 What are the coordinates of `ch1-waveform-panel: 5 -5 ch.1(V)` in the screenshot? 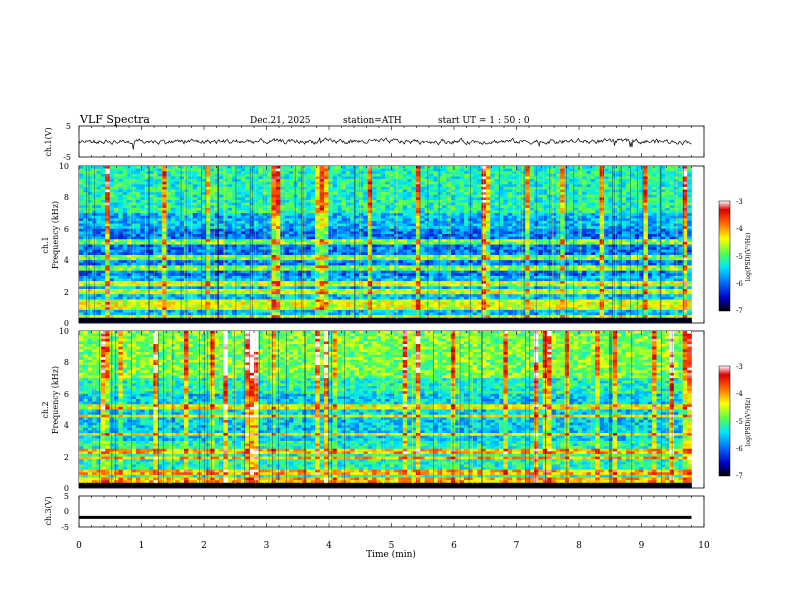 It's located at (374, 142).